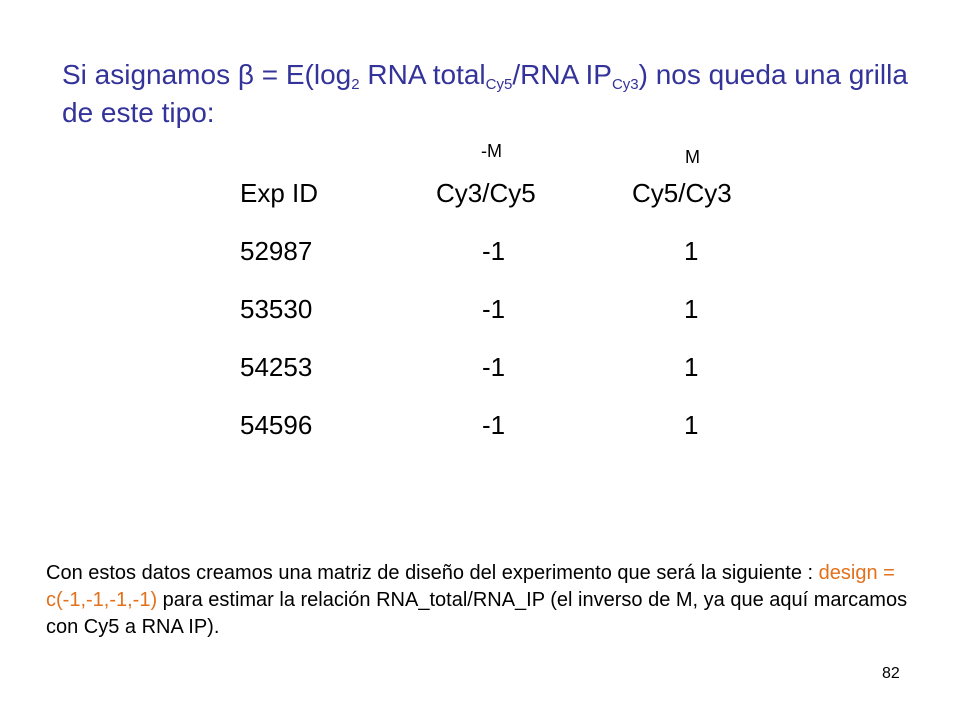 The image size is (960, 720). Describe the element at coordinates (625, 84) in the screenshot. I see `title-sub-cy3: Cy3` at that location.